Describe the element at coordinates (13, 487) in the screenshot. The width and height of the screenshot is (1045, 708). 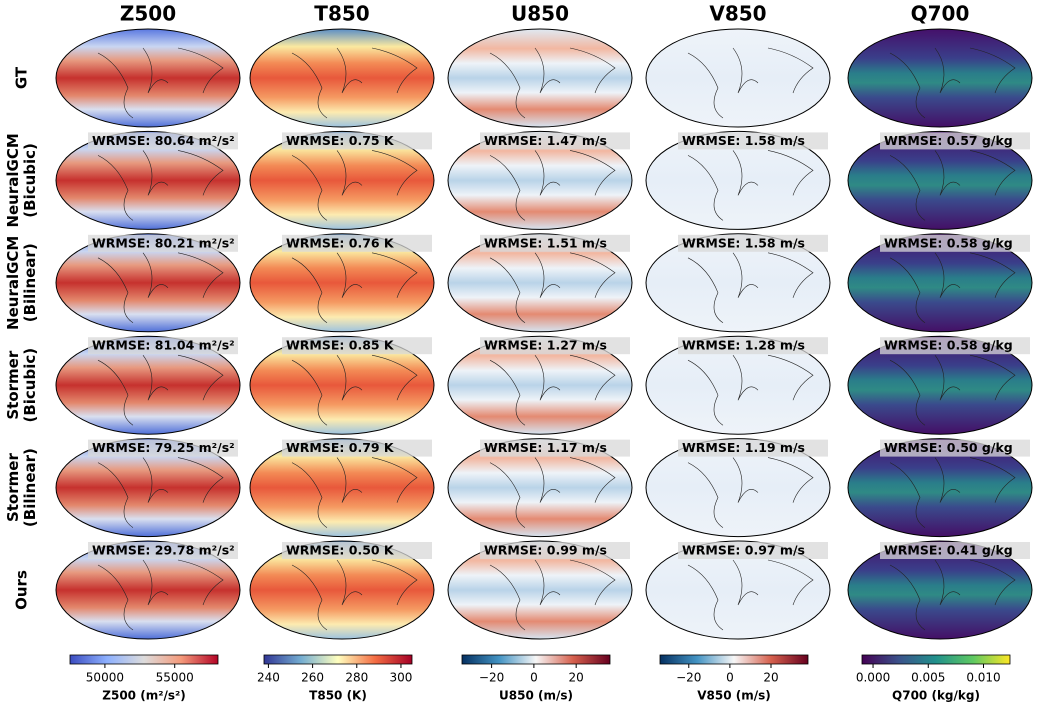
I see `row-label-line: Stormer` at that location.